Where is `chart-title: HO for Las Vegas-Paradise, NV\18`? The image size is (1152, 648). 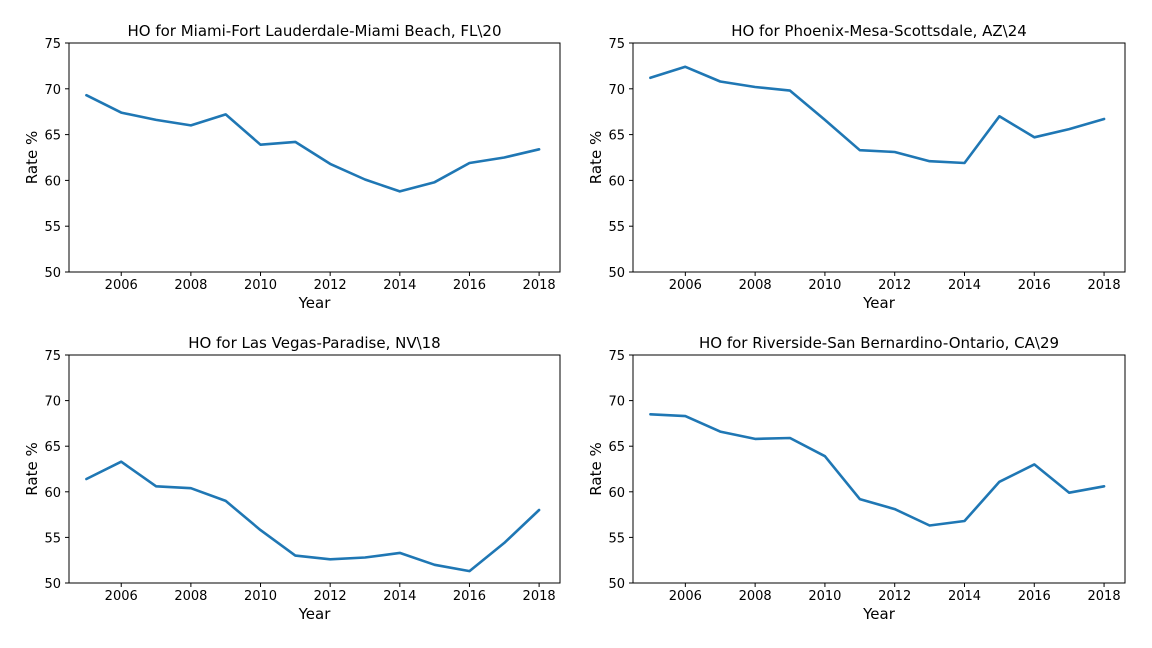 chart-title: HO for Las Vegas-Paradise, NV\18 is located at coordinates (314, 343).